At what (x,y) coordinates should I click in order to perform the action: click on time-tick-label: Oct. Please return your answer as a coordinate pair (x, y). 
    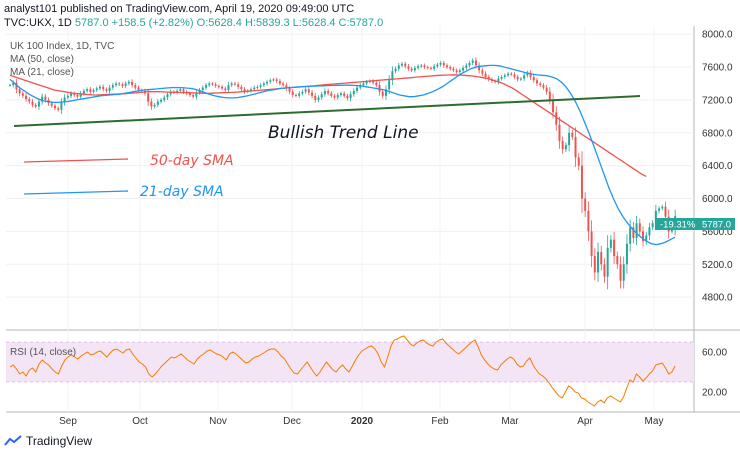
    Looking at the image, I should click on (140, 421).